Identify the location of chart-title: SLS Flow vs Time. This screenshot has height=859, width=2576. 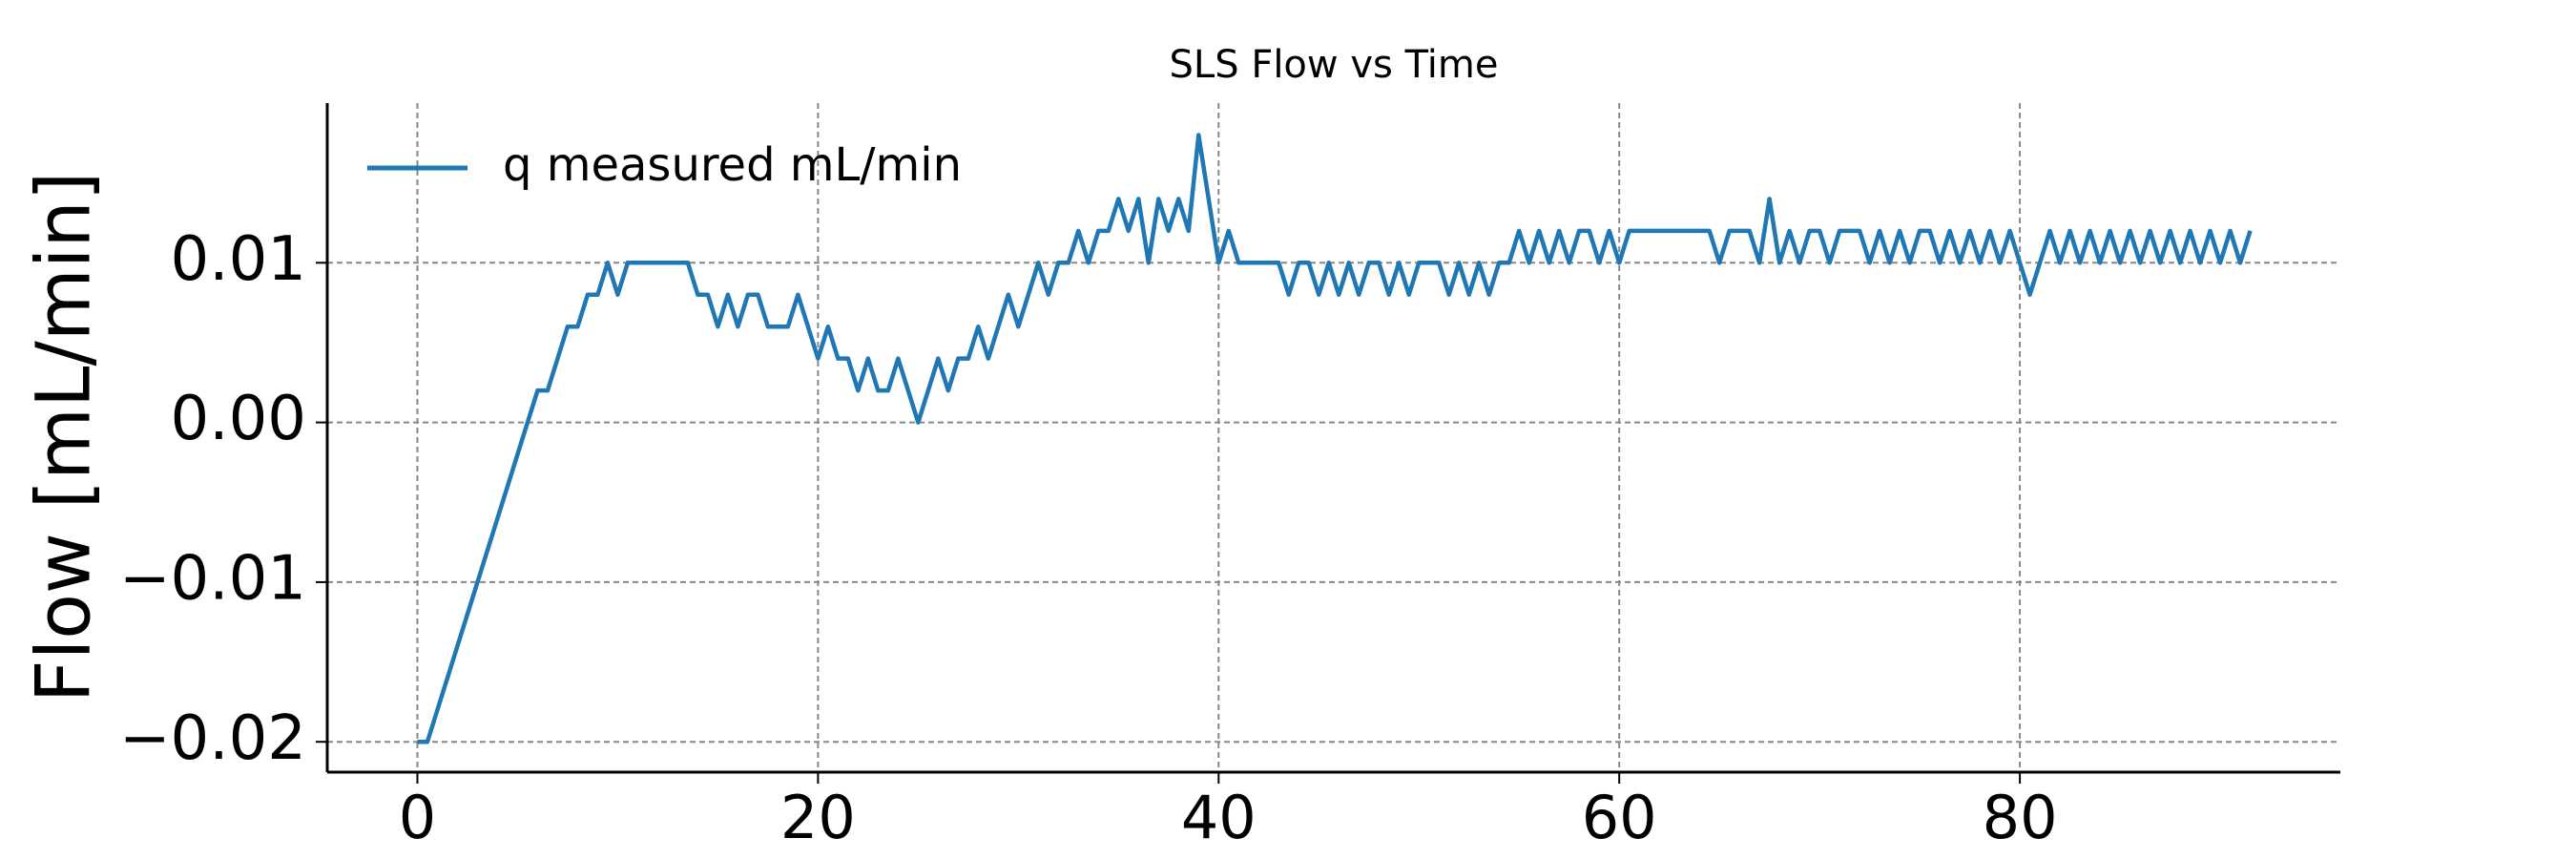
(1334, 65).